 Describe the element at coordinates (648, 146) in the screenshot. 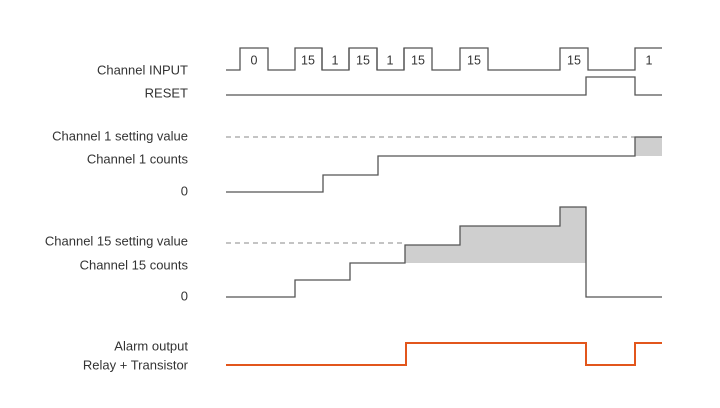

I see `ch1-excess-area` at that location.